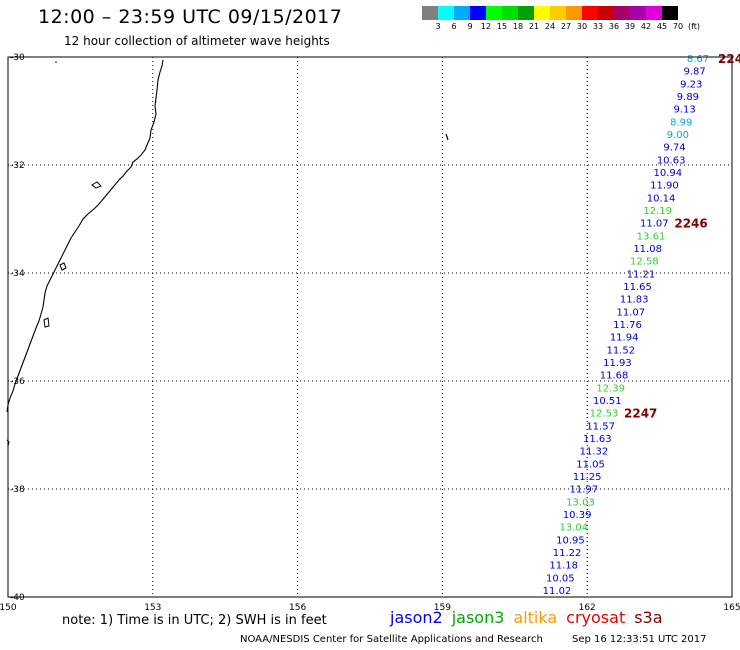 This screenshot has width=740, height=650. What do you see at coordinates (17, 598) in the screenshot?
I see `lat-tick-label: -40` at bounding box center [17, 598].